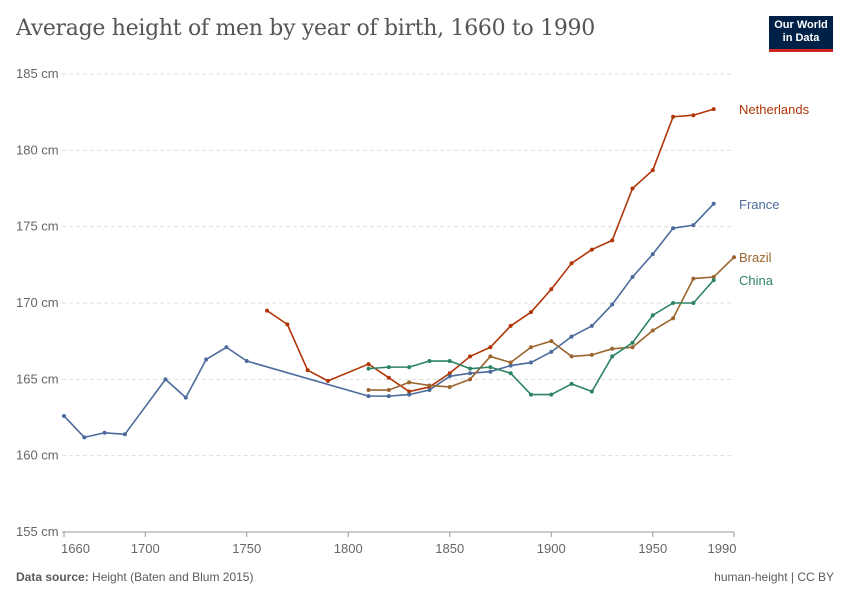 The height and width of the screenshot is (600, 850). What do you see at coordinates (37, 73) in the screenshot?
I see `y-tick-label: 185 cm` at bounding box center [37, 73].